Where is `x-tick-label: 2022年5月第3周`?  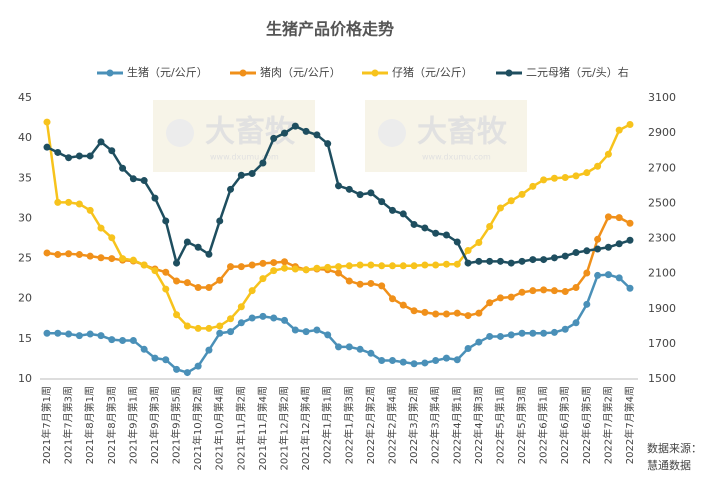 x-tick-label: 2022年5月第3周 is located at coordinates (521, 425).